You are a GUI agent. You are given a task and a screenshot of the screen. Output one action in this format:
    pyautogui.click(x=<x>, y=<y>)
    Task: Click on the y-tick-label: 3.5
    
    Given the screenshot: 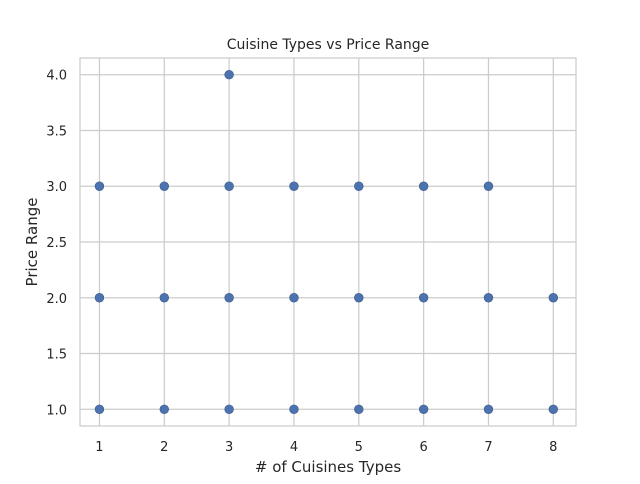 What is the action you would take?
    pyautogui.click(x=56, y=131)
    